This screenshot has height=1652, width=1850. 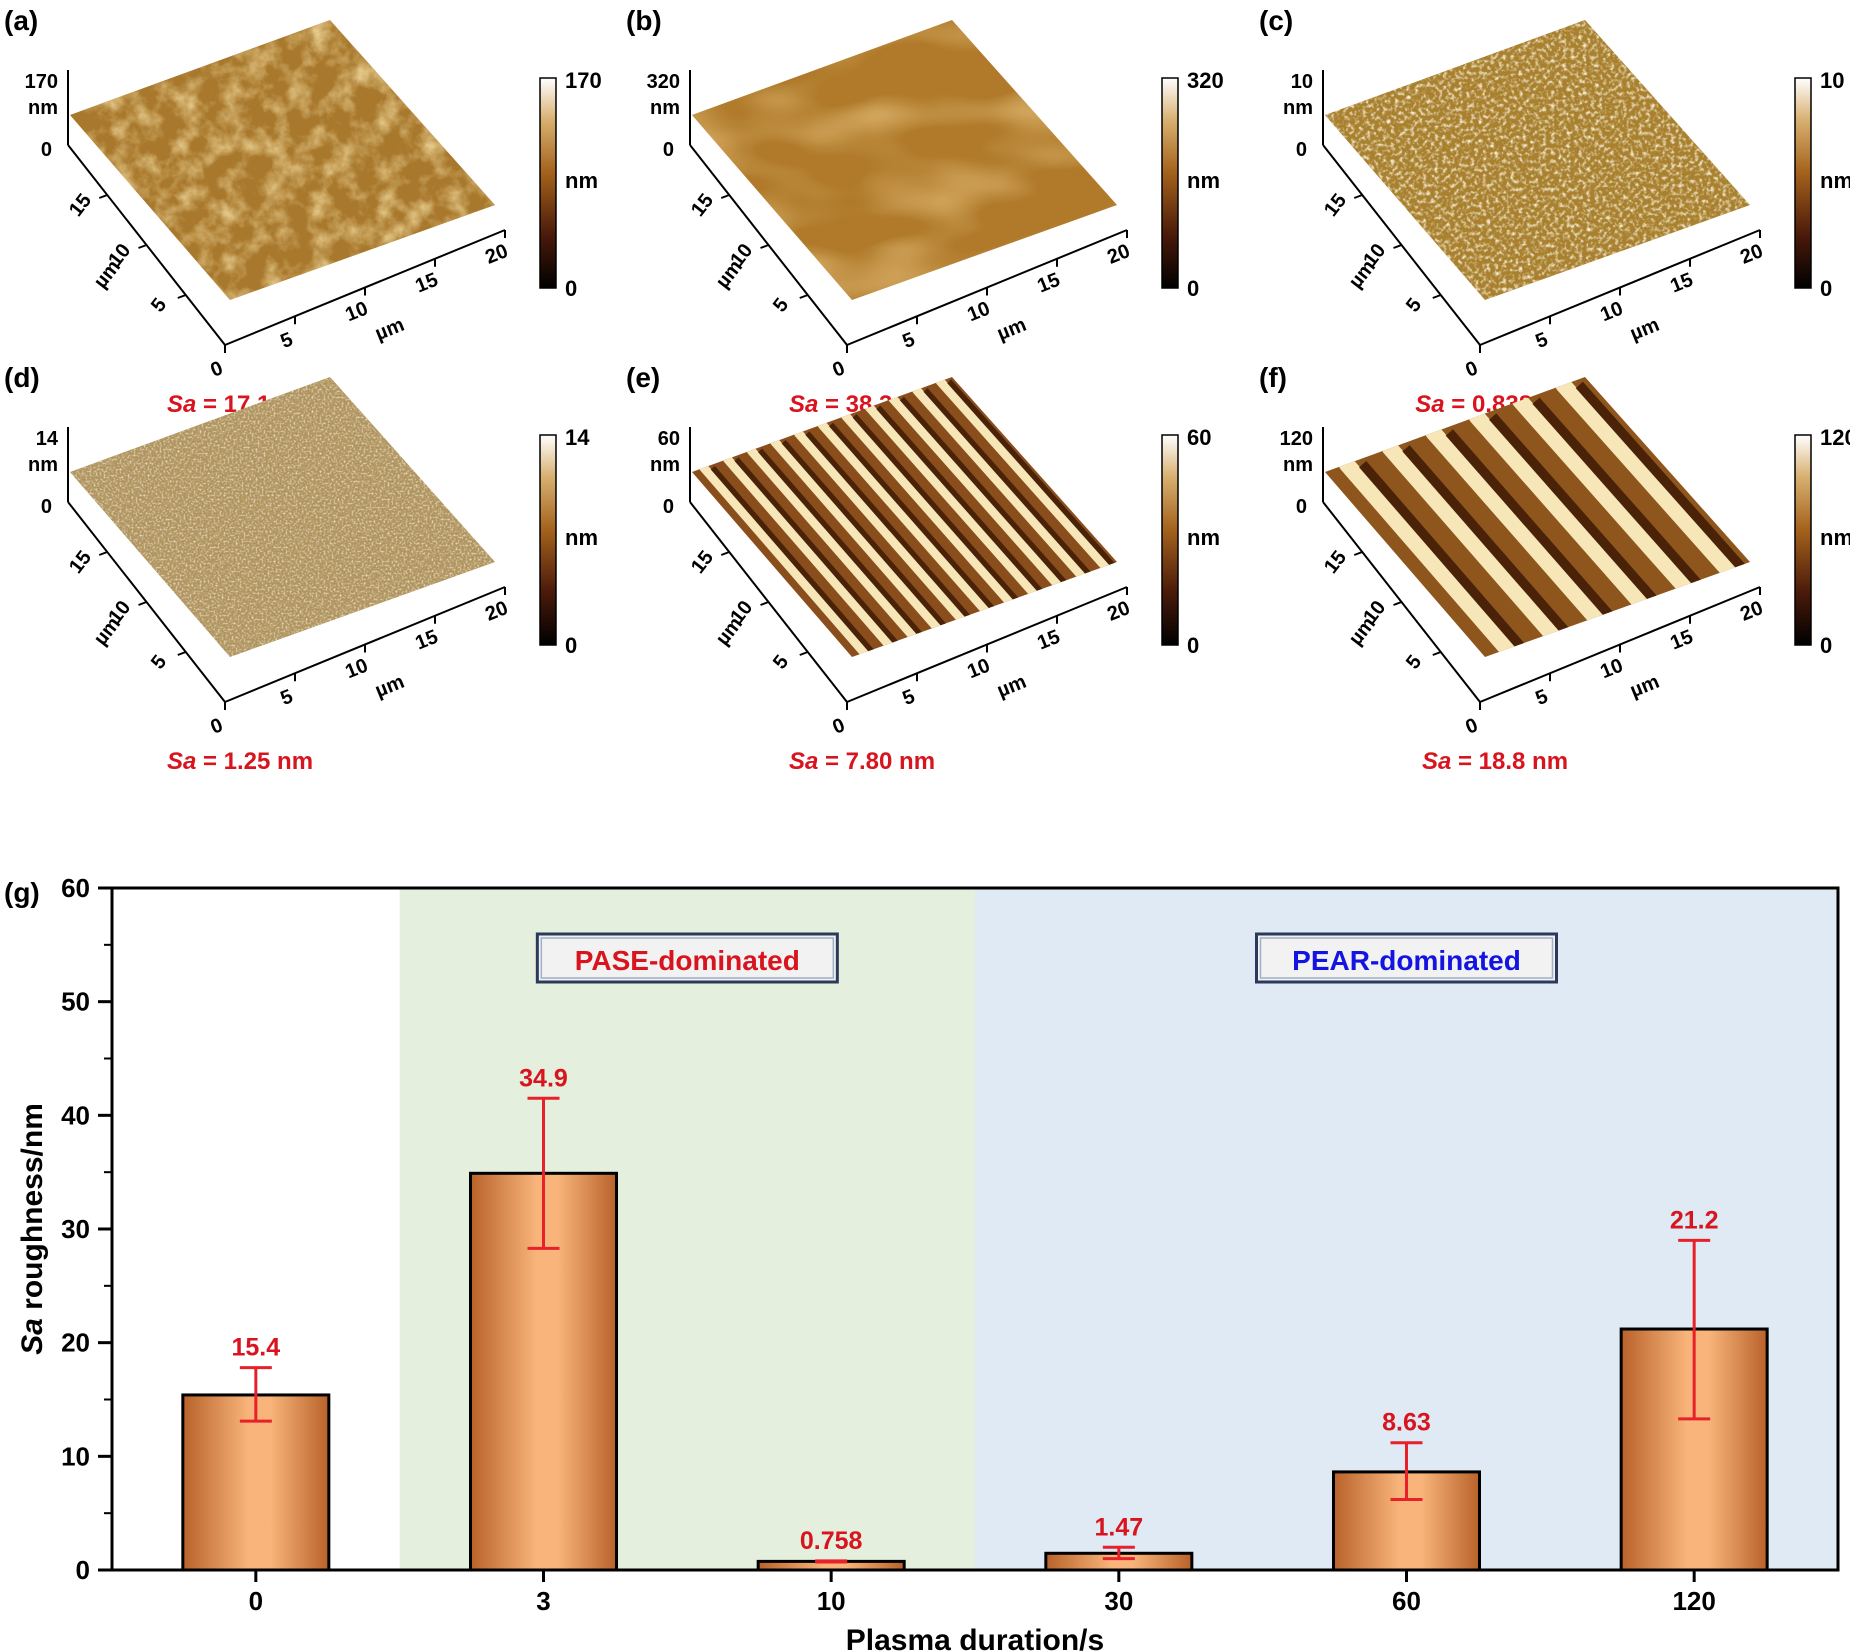 What do you see at coordinates (1118, 1527) in the screenshot?
I see `bar-value-label: 1.47` at bounding box center [1118, 1527].